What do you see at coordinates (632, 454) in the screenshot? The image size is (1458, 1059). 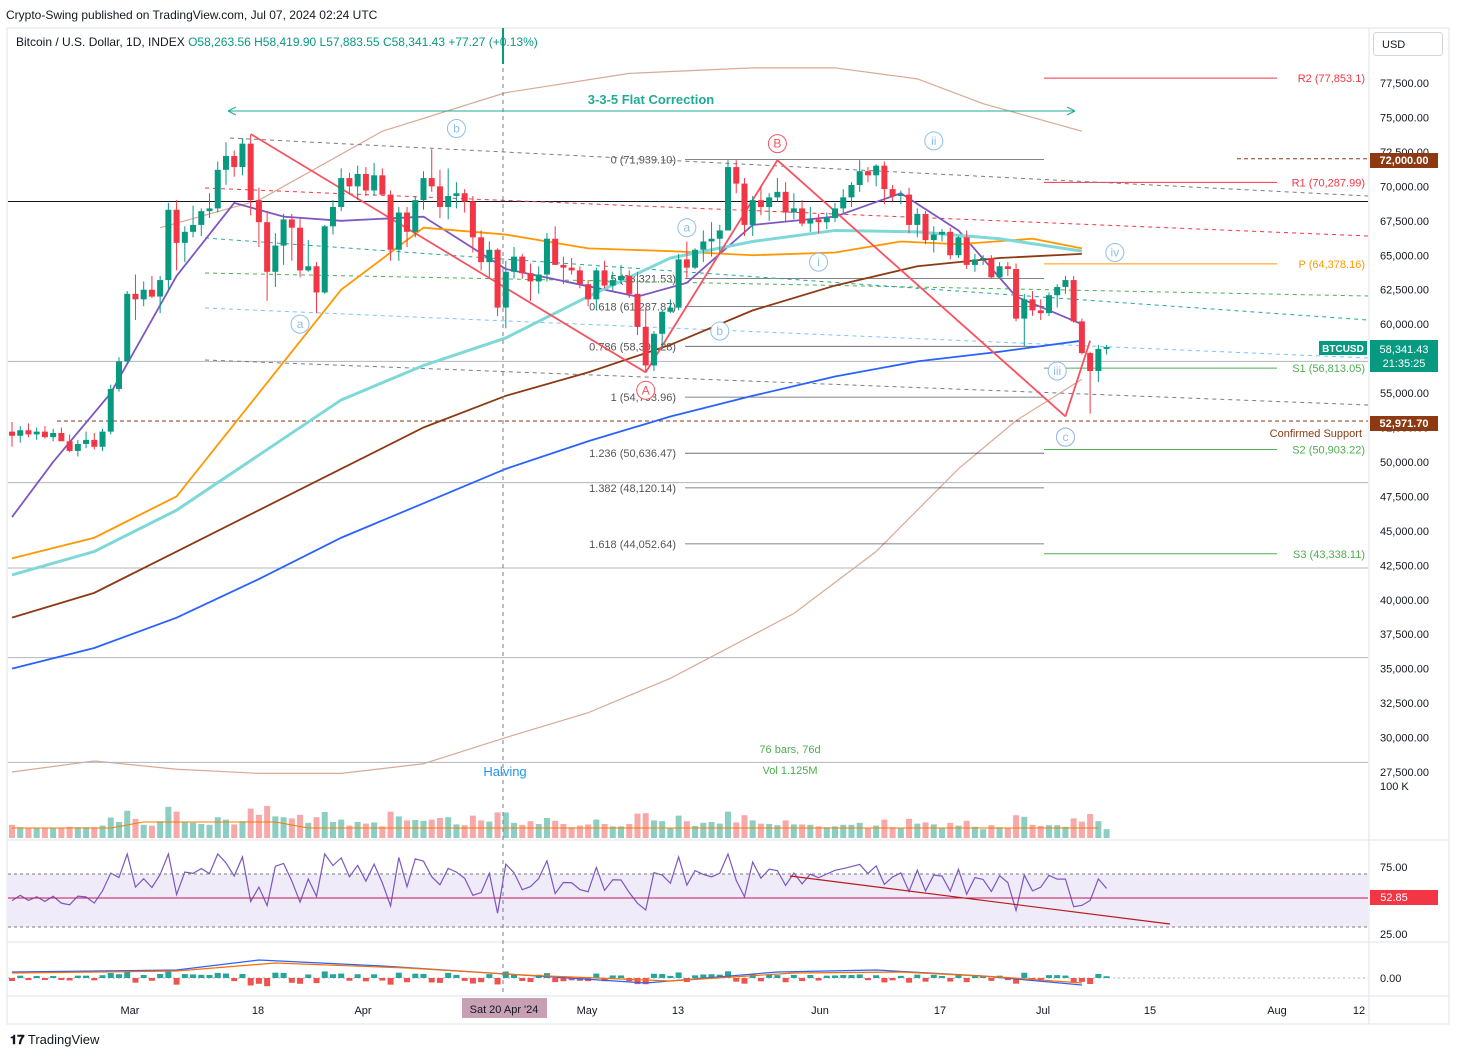 I see `fib-label: 1.236 (50,636.47)` at bounding box center [632, 454].